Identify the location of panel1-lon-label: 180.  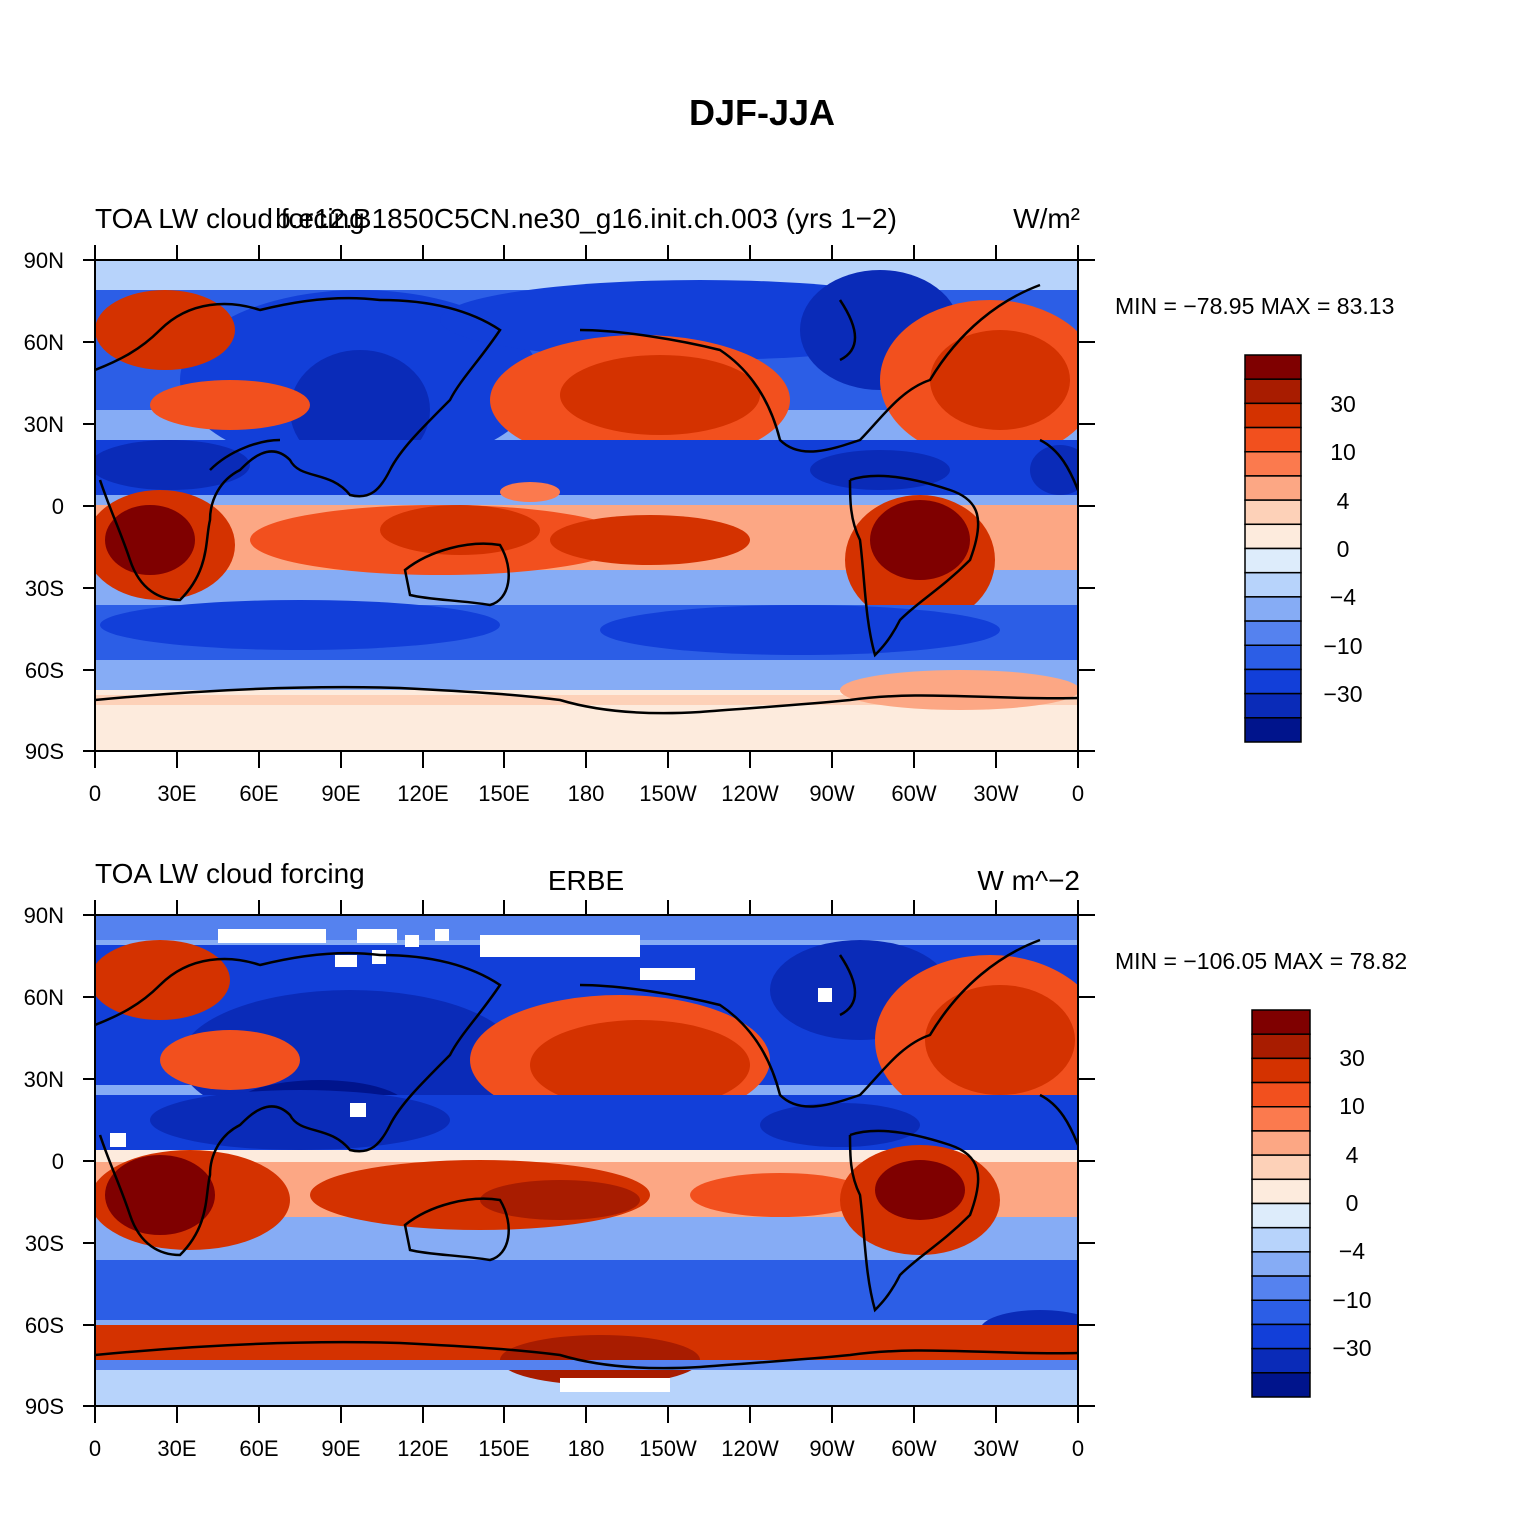
(586, 793).